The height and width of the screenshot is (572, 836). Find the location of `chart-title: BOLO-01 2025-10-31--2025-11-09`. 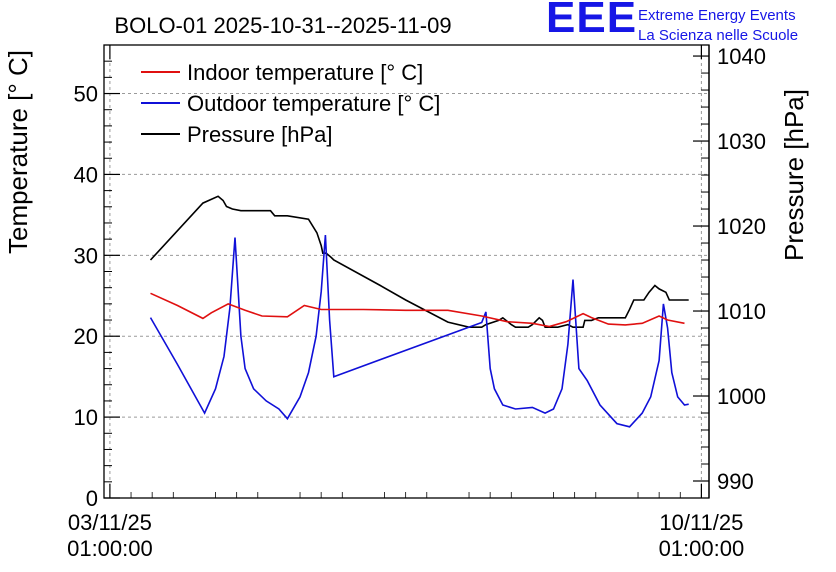

chart-title: BOLO-01 2025-10-31--2025-11-09 is located at coordinates (282, 25).